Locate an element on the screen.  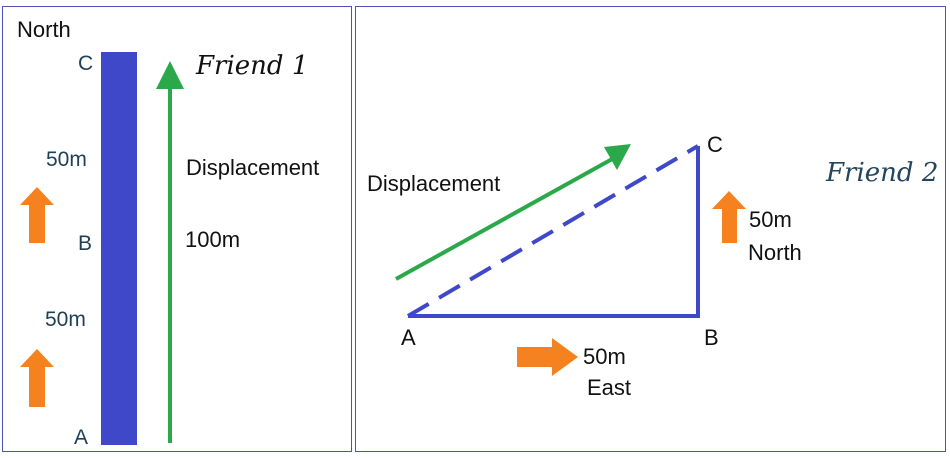
displacement-dashed-line is located at coordinates (553, 231).